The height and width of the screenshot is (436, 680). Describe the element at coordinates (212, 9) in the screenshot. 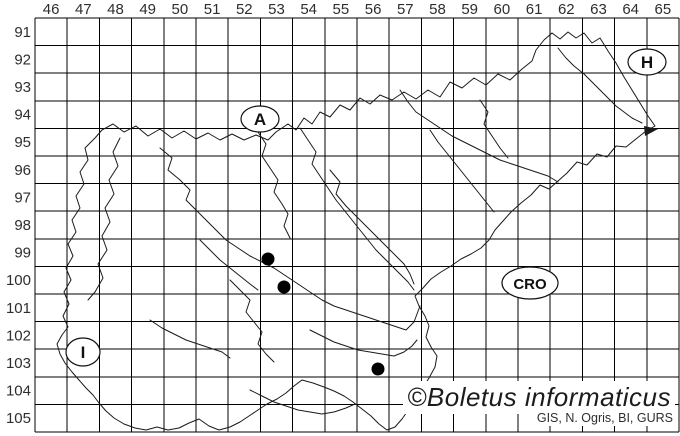

I see `column-label: 51` at that location.